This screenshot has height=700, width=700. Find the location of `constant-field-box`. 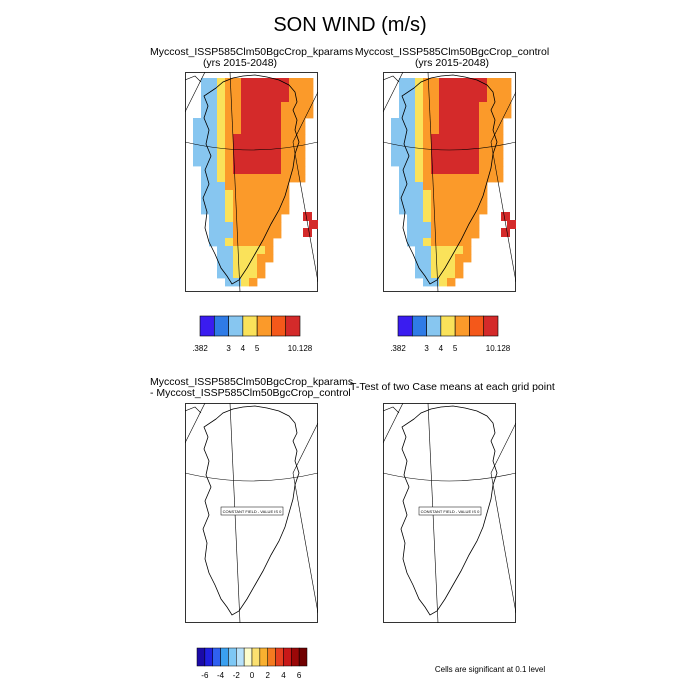

constant-field-box is located at coordinates (450, 511).